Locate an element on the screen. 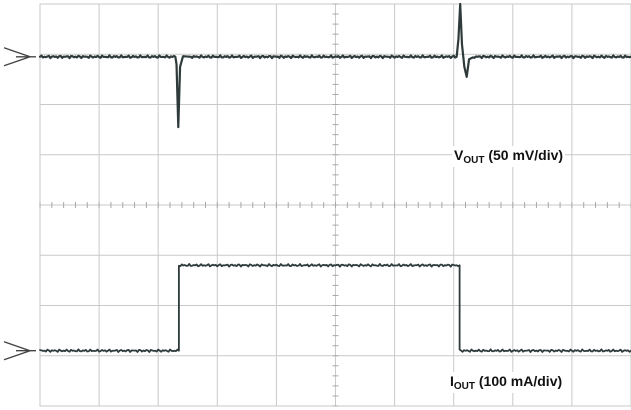  iout-label-main: I is located at coordinates (452, 381).